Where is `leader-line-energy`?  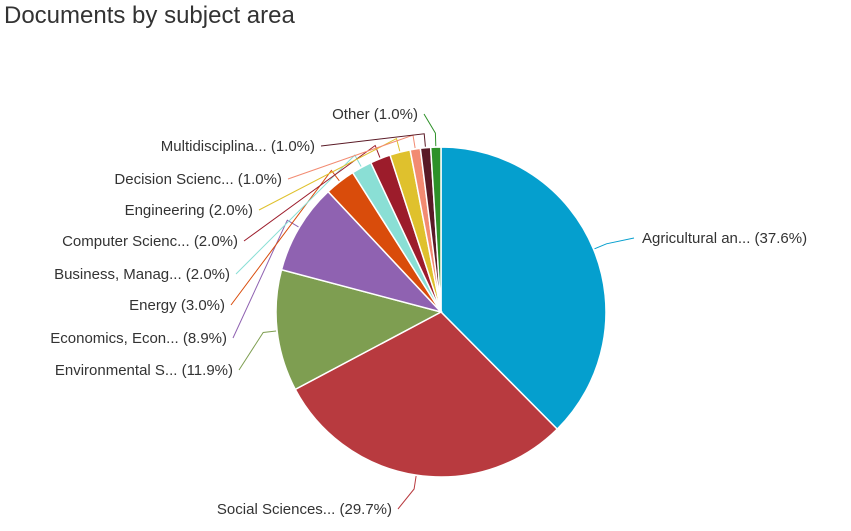
leader-line-energy is located at coordinates (285, 237).